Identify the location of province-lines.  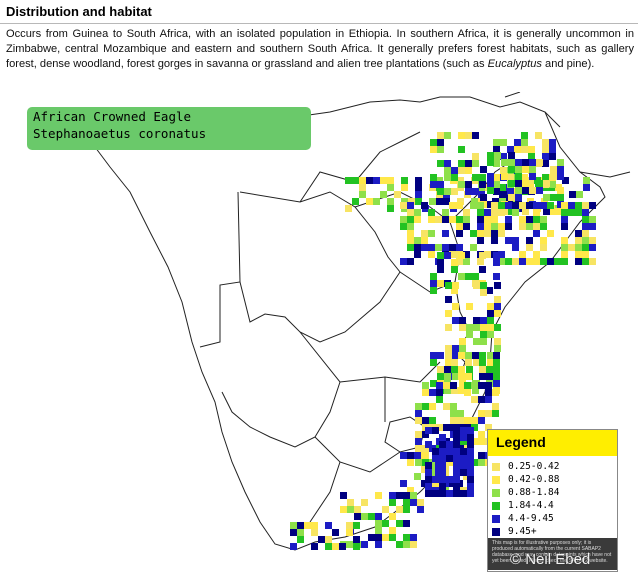
(375, 442).